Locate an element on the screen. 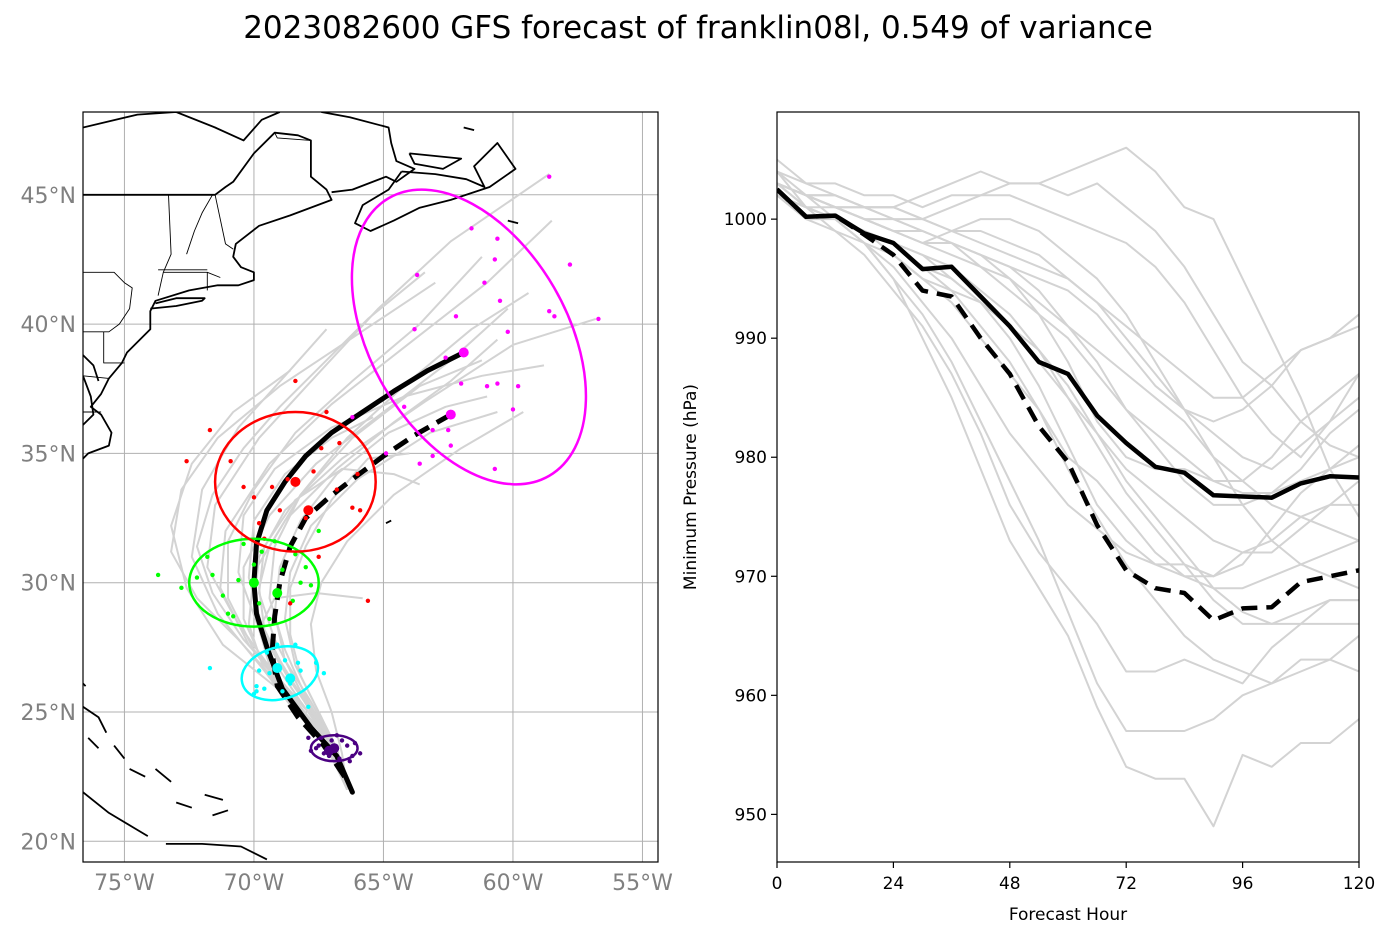 Image resolution: width=1393 pixels, height=941 pixels. map-lon-tick-label: 60°W is located at coordinates (513, 883).